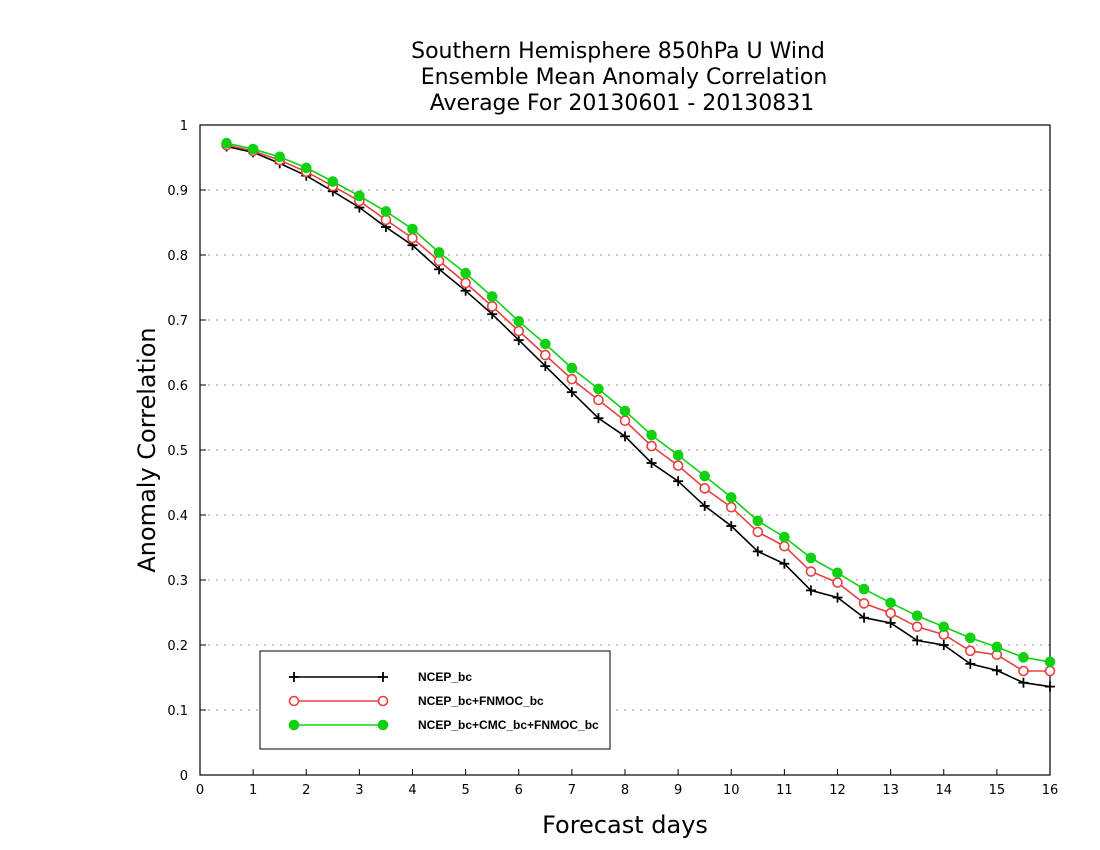  What do you see at coordinates (508, 725) in the screenshot?
I see `legend-label: NCEP_bc+CMC_bc+FNMOC_bc` at bounding box center [508, 725].